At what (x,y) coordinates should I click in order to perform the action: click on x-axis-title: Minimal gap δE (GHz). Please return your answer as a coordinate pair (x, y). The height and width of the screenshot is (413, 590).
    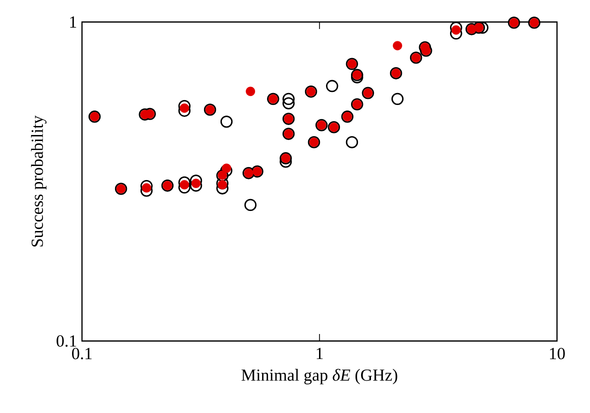
    Looking at the image, I should click on (320, 376).